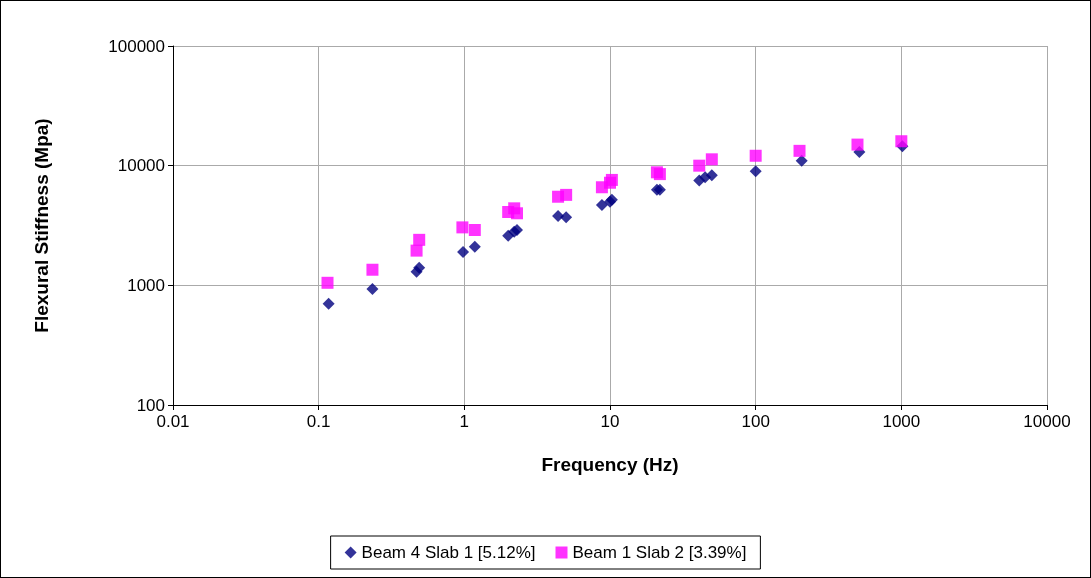  I want to click on y-tick-label: 1000, so click(146, 285).